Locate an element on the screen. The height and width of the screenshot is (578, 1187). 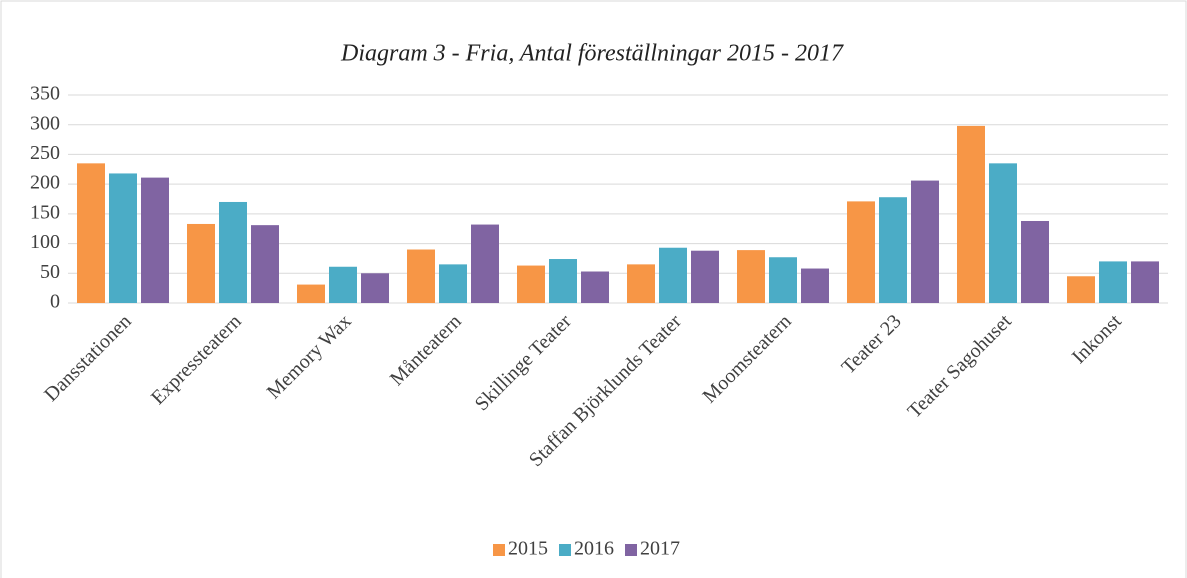
legend-label: 2015 is located at coordinates (528, 549).